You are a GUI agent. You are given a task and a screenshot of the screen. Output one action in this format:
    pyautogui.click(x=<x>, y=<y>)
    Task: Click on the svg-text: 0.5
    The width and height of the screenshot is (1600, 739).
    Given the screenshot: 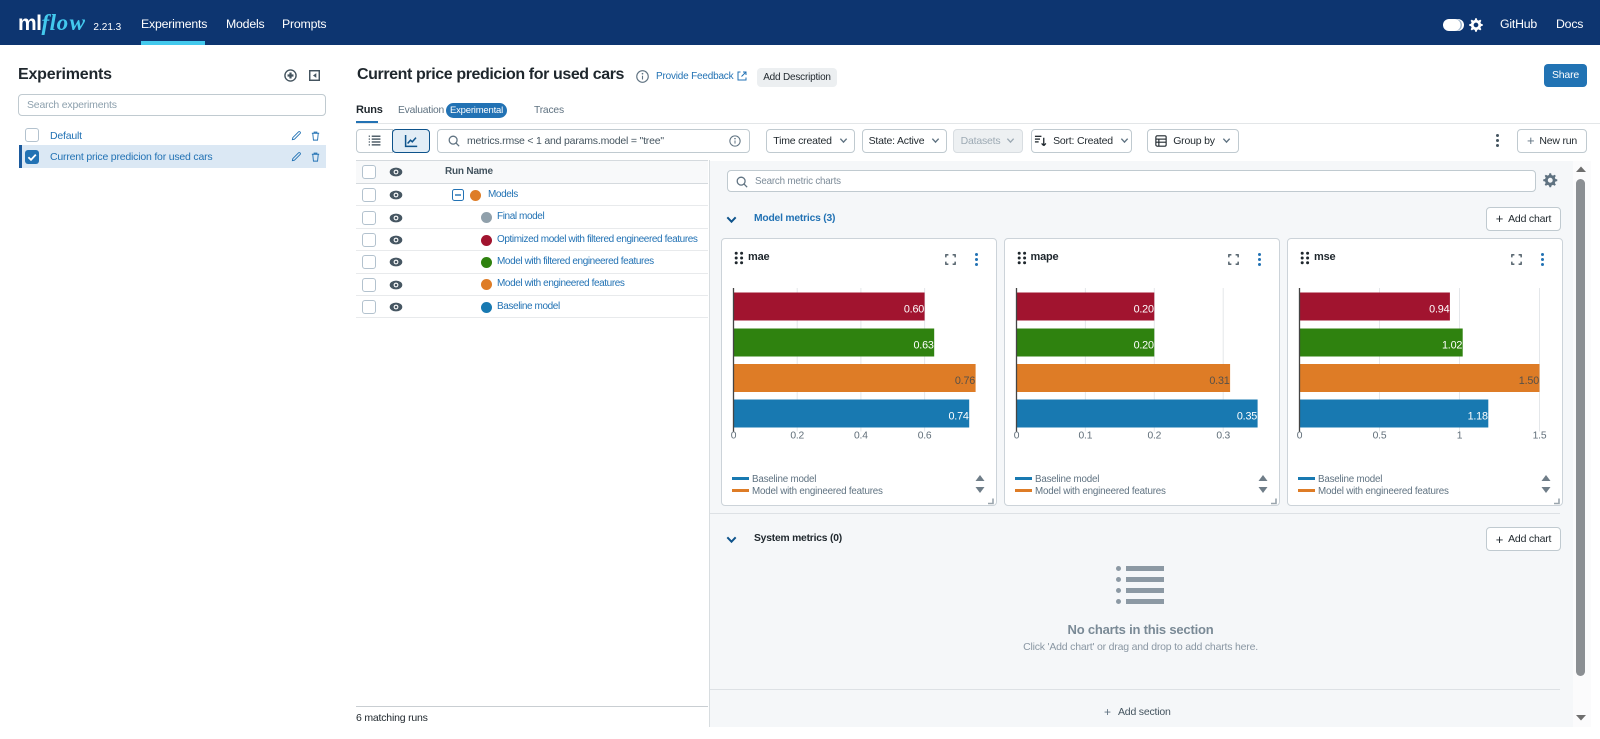 What is the action you would take?
    pyautogui.click(x=1380, y=436)
    